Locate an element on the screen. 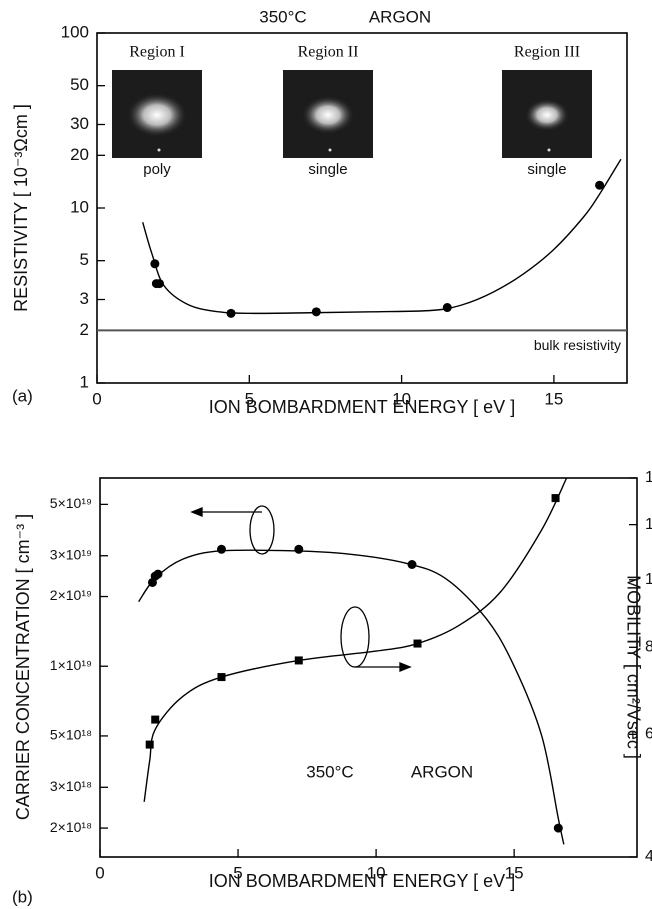  panel-b-decor is located at coordinates (301, 588).